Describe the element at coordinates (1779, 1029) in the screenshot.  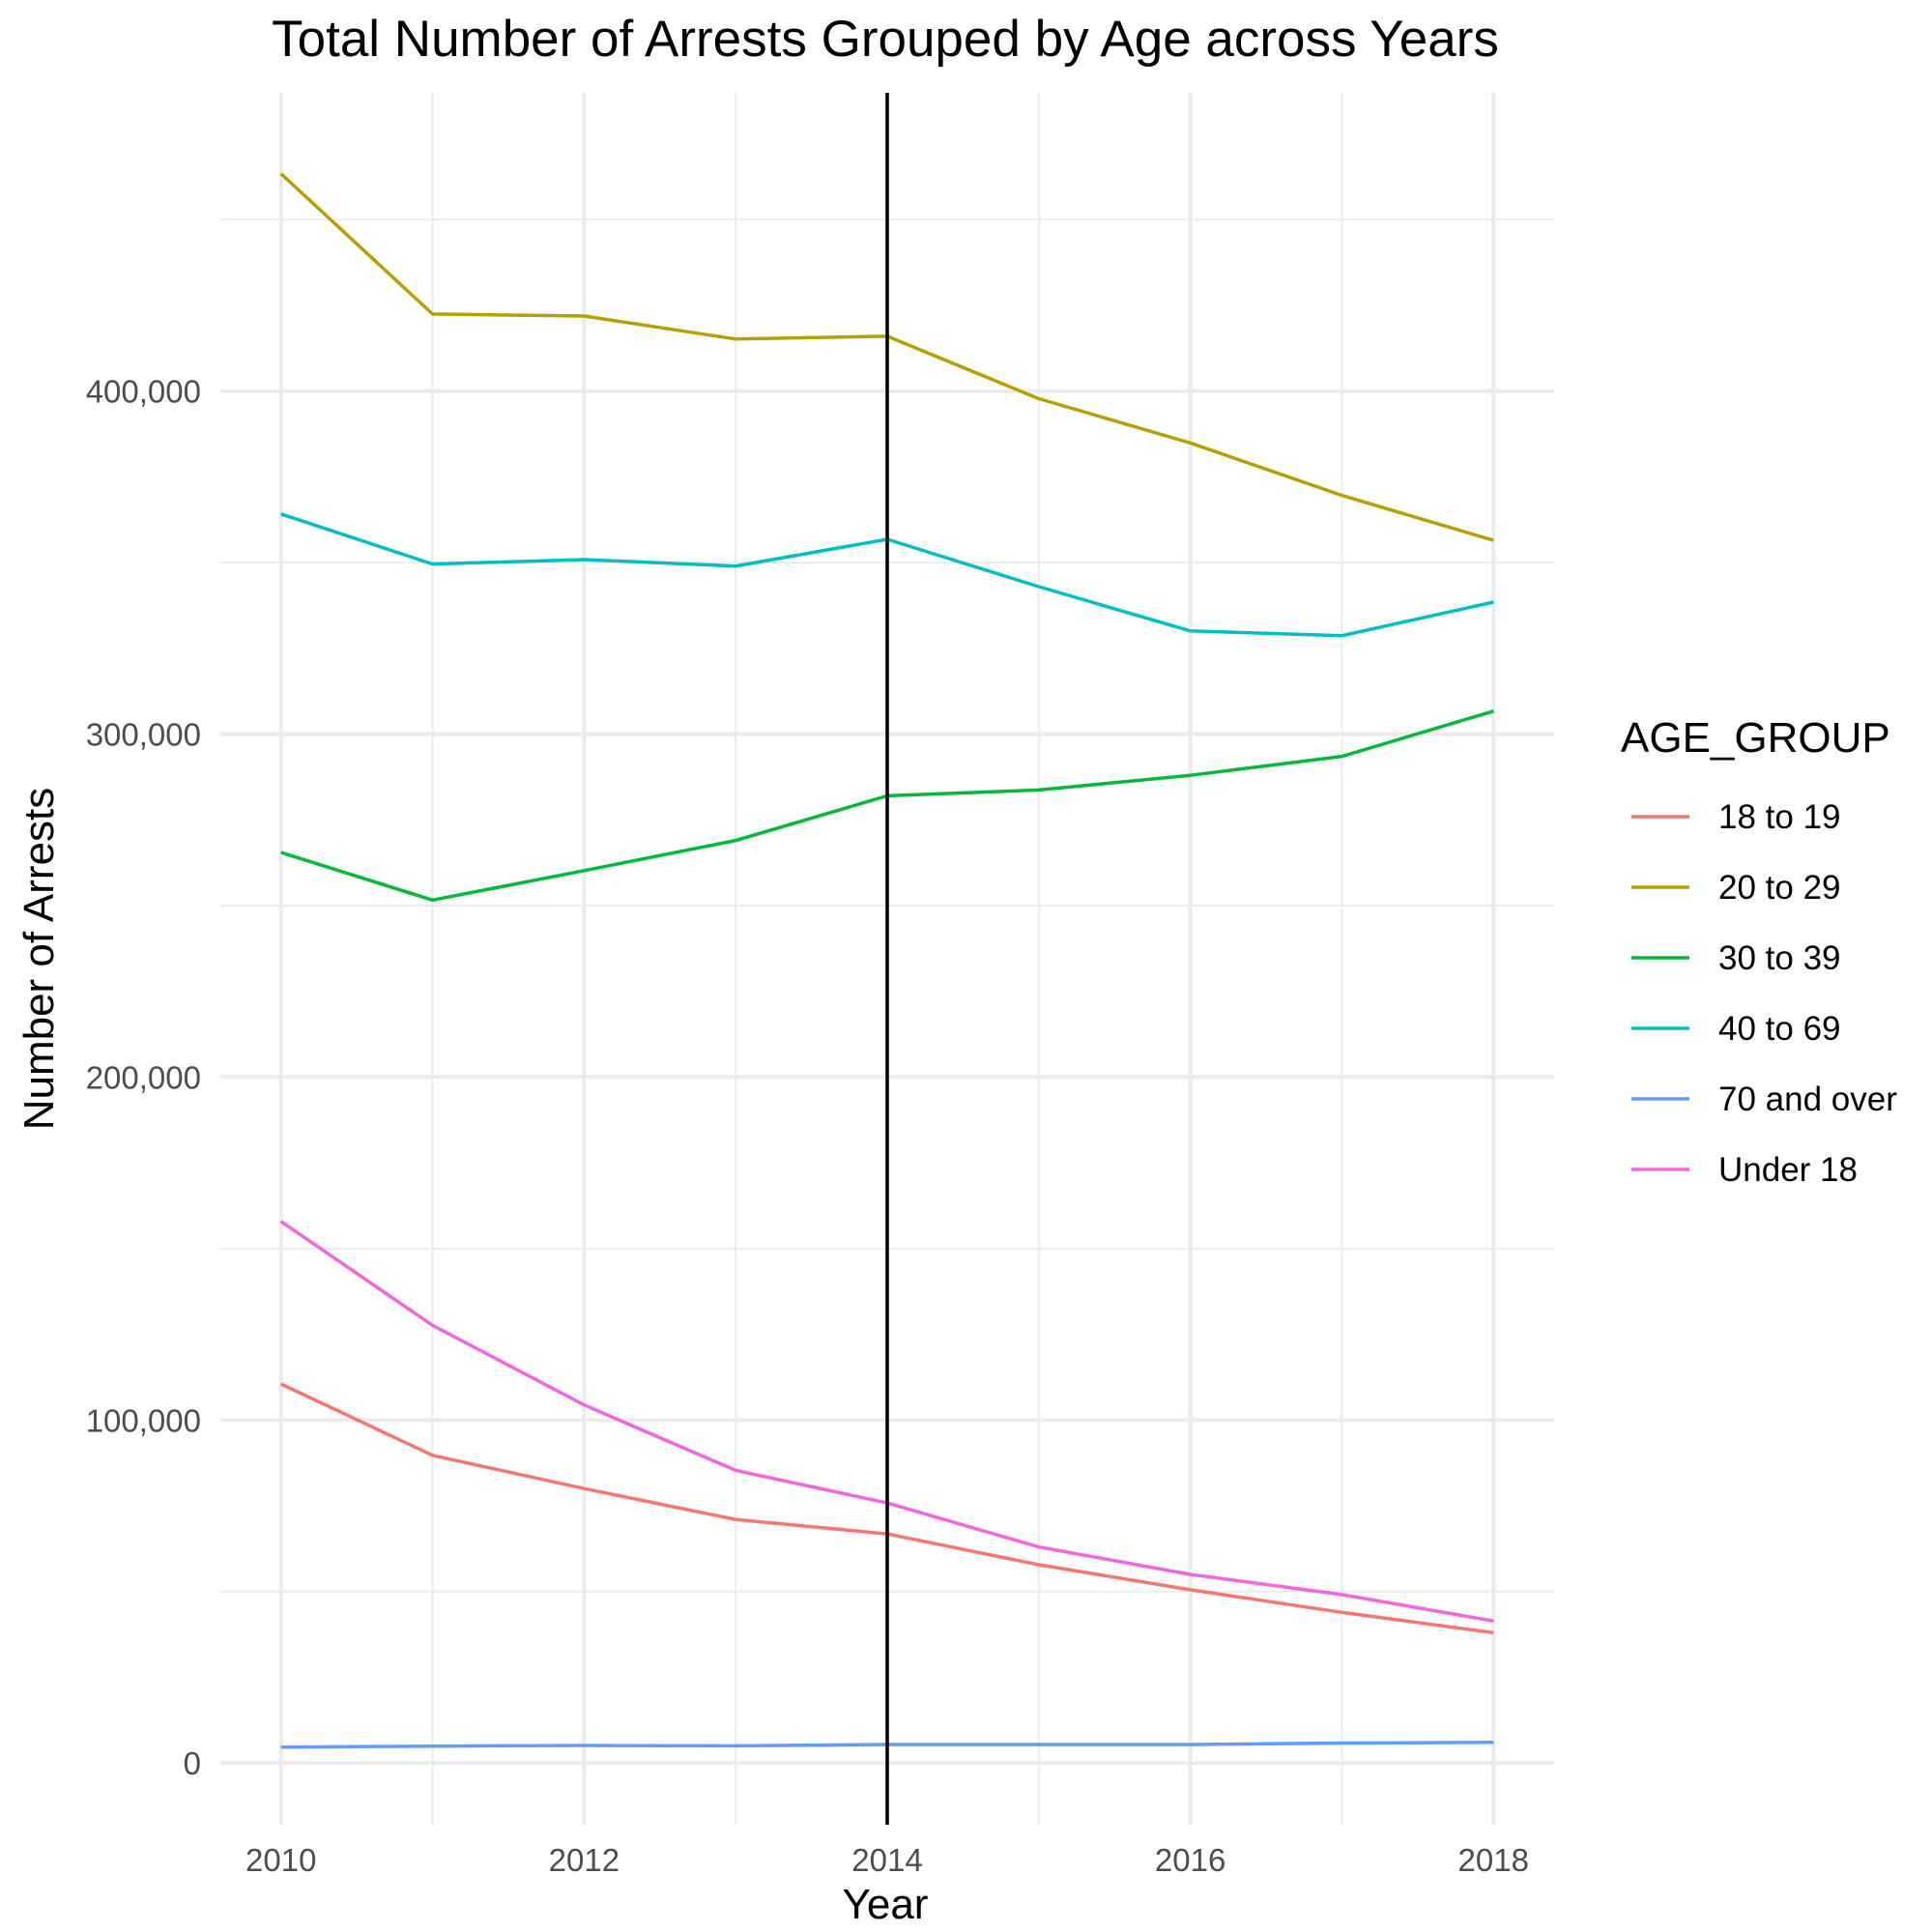
I see `legend-label: 40 to 69` at that location.